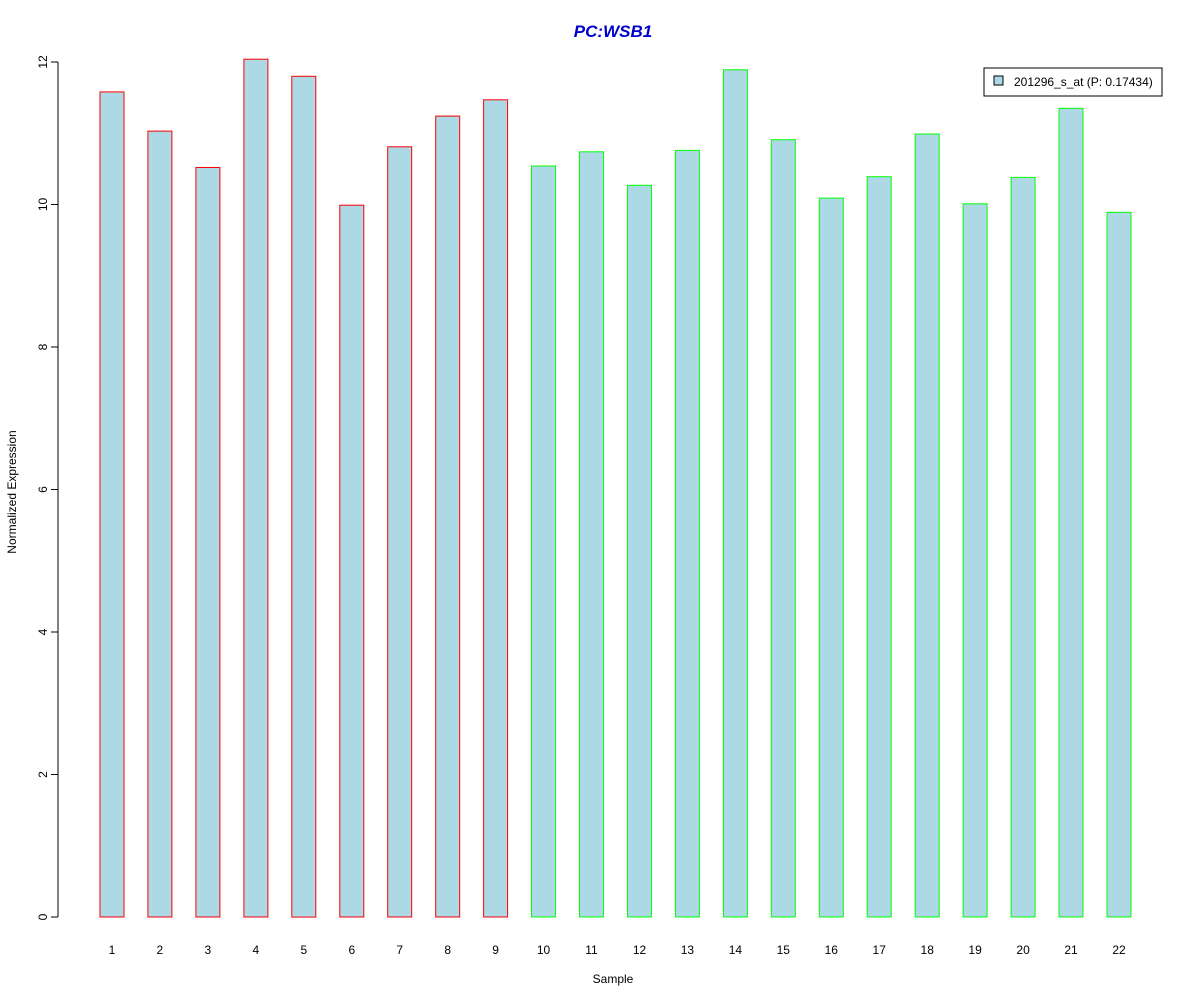 The width and height of the screenshot is (1200, 1000). I want to click on y-tick-label: 0, so click(43, 916).